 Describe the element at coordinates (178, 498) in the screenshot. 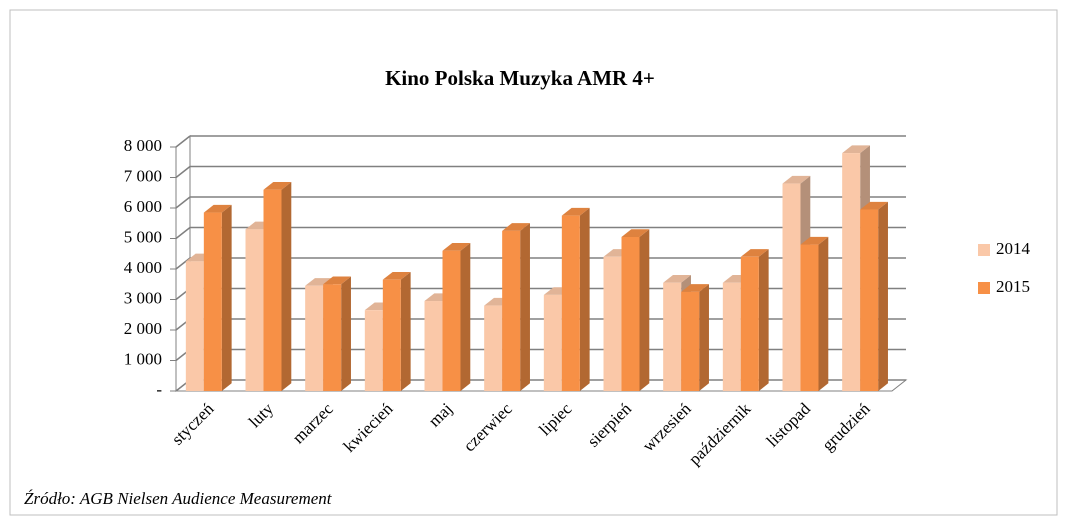

I see `source-note: Źródło: AGB Nielsen Audience Measurement` at that location.